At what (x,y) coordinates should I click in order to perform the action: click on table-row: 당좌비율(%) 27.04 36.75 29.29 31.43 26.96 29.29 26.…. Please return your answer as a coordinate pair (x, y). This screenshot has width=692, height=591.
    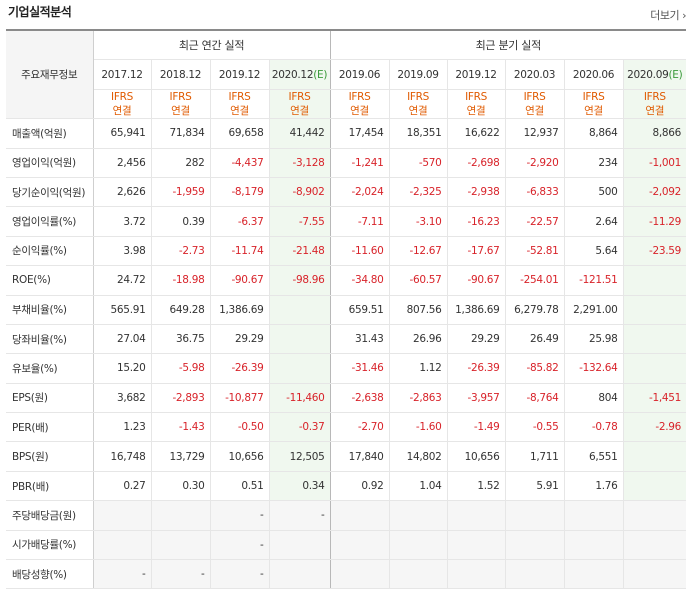
    Looking at the image, I should click on (346, 339).